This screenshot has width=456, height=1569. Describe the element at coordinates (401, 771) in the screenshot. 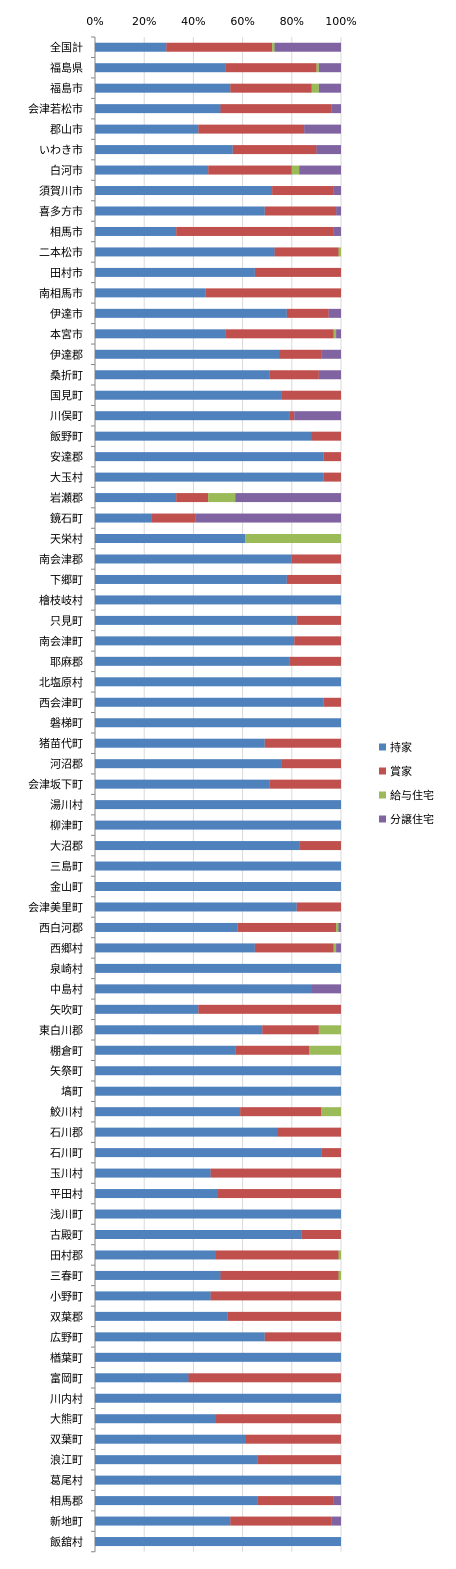

I see `legend-label: 賞家` at that location.